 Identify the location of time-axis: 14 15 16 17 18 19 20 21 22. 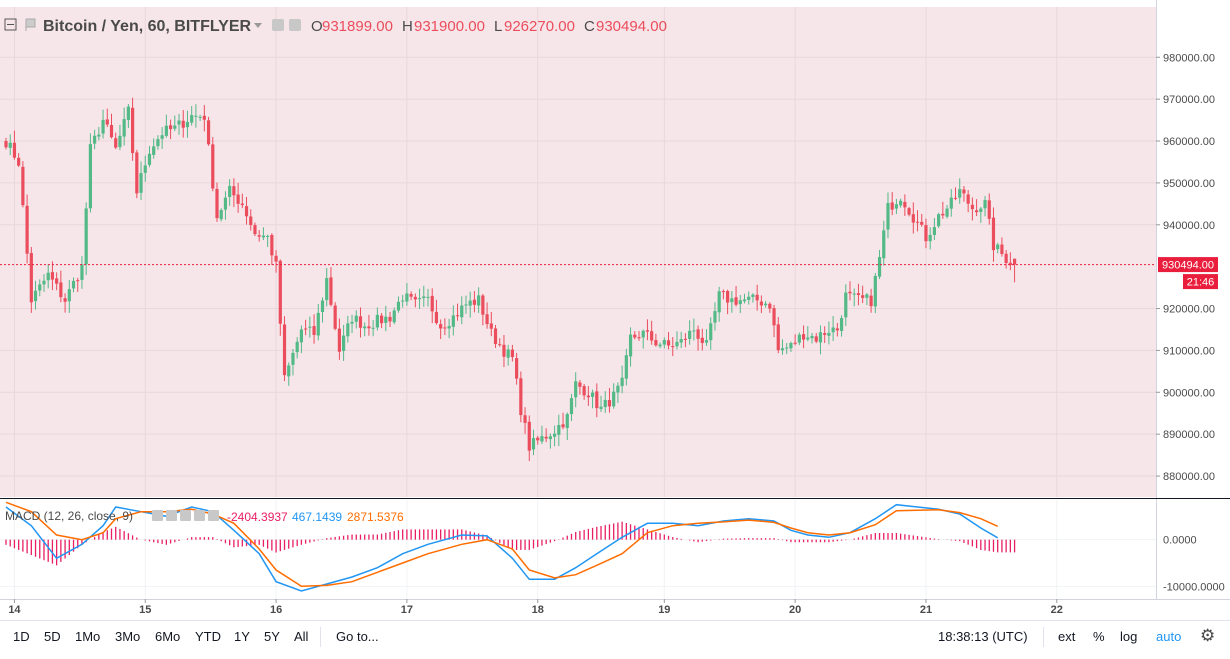
(535, 607).